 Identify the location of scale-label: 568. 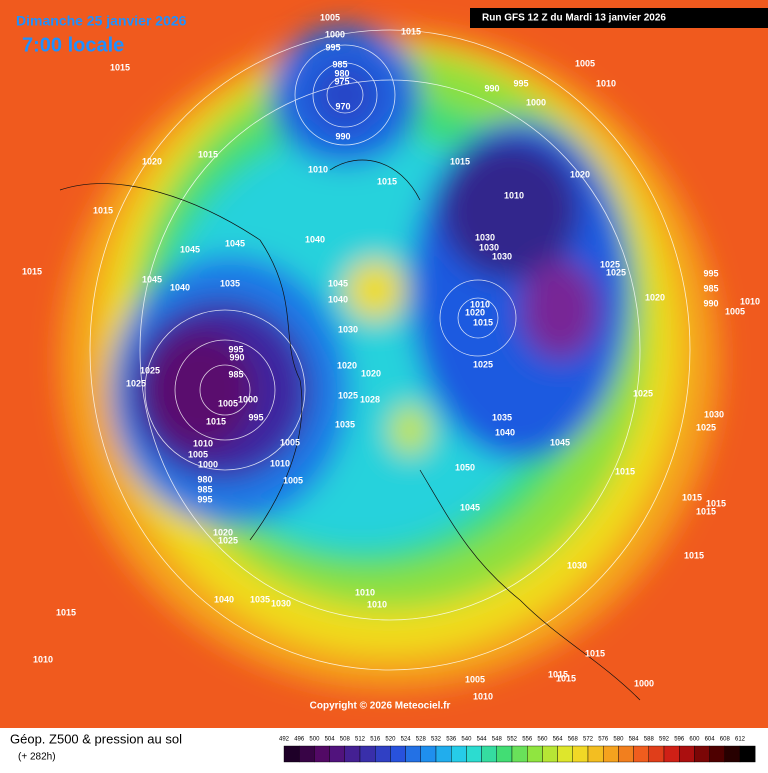
(573, 740).